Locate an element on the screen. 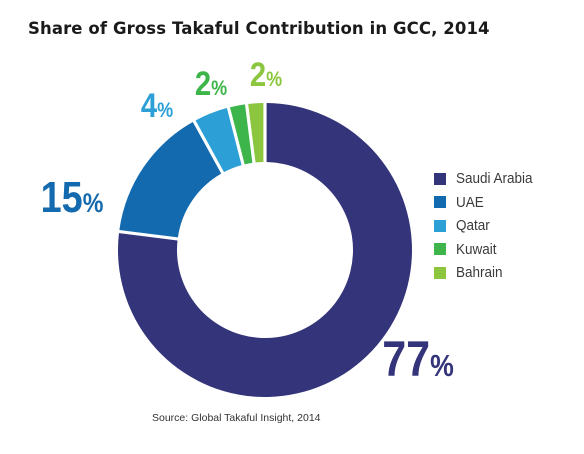 This screenshot has height=454, width=584. legend-item-bahrain: Bahrain is located at coordinates (487, 273).